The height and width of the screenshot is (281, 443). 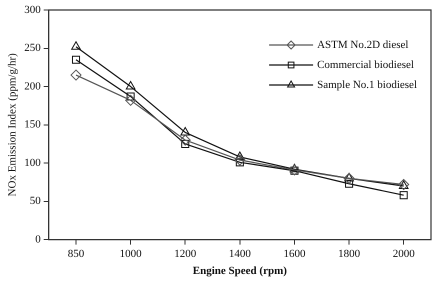 I want to click on legend-label: Sample No.1 biodiesel, so click(x=367, y=84).